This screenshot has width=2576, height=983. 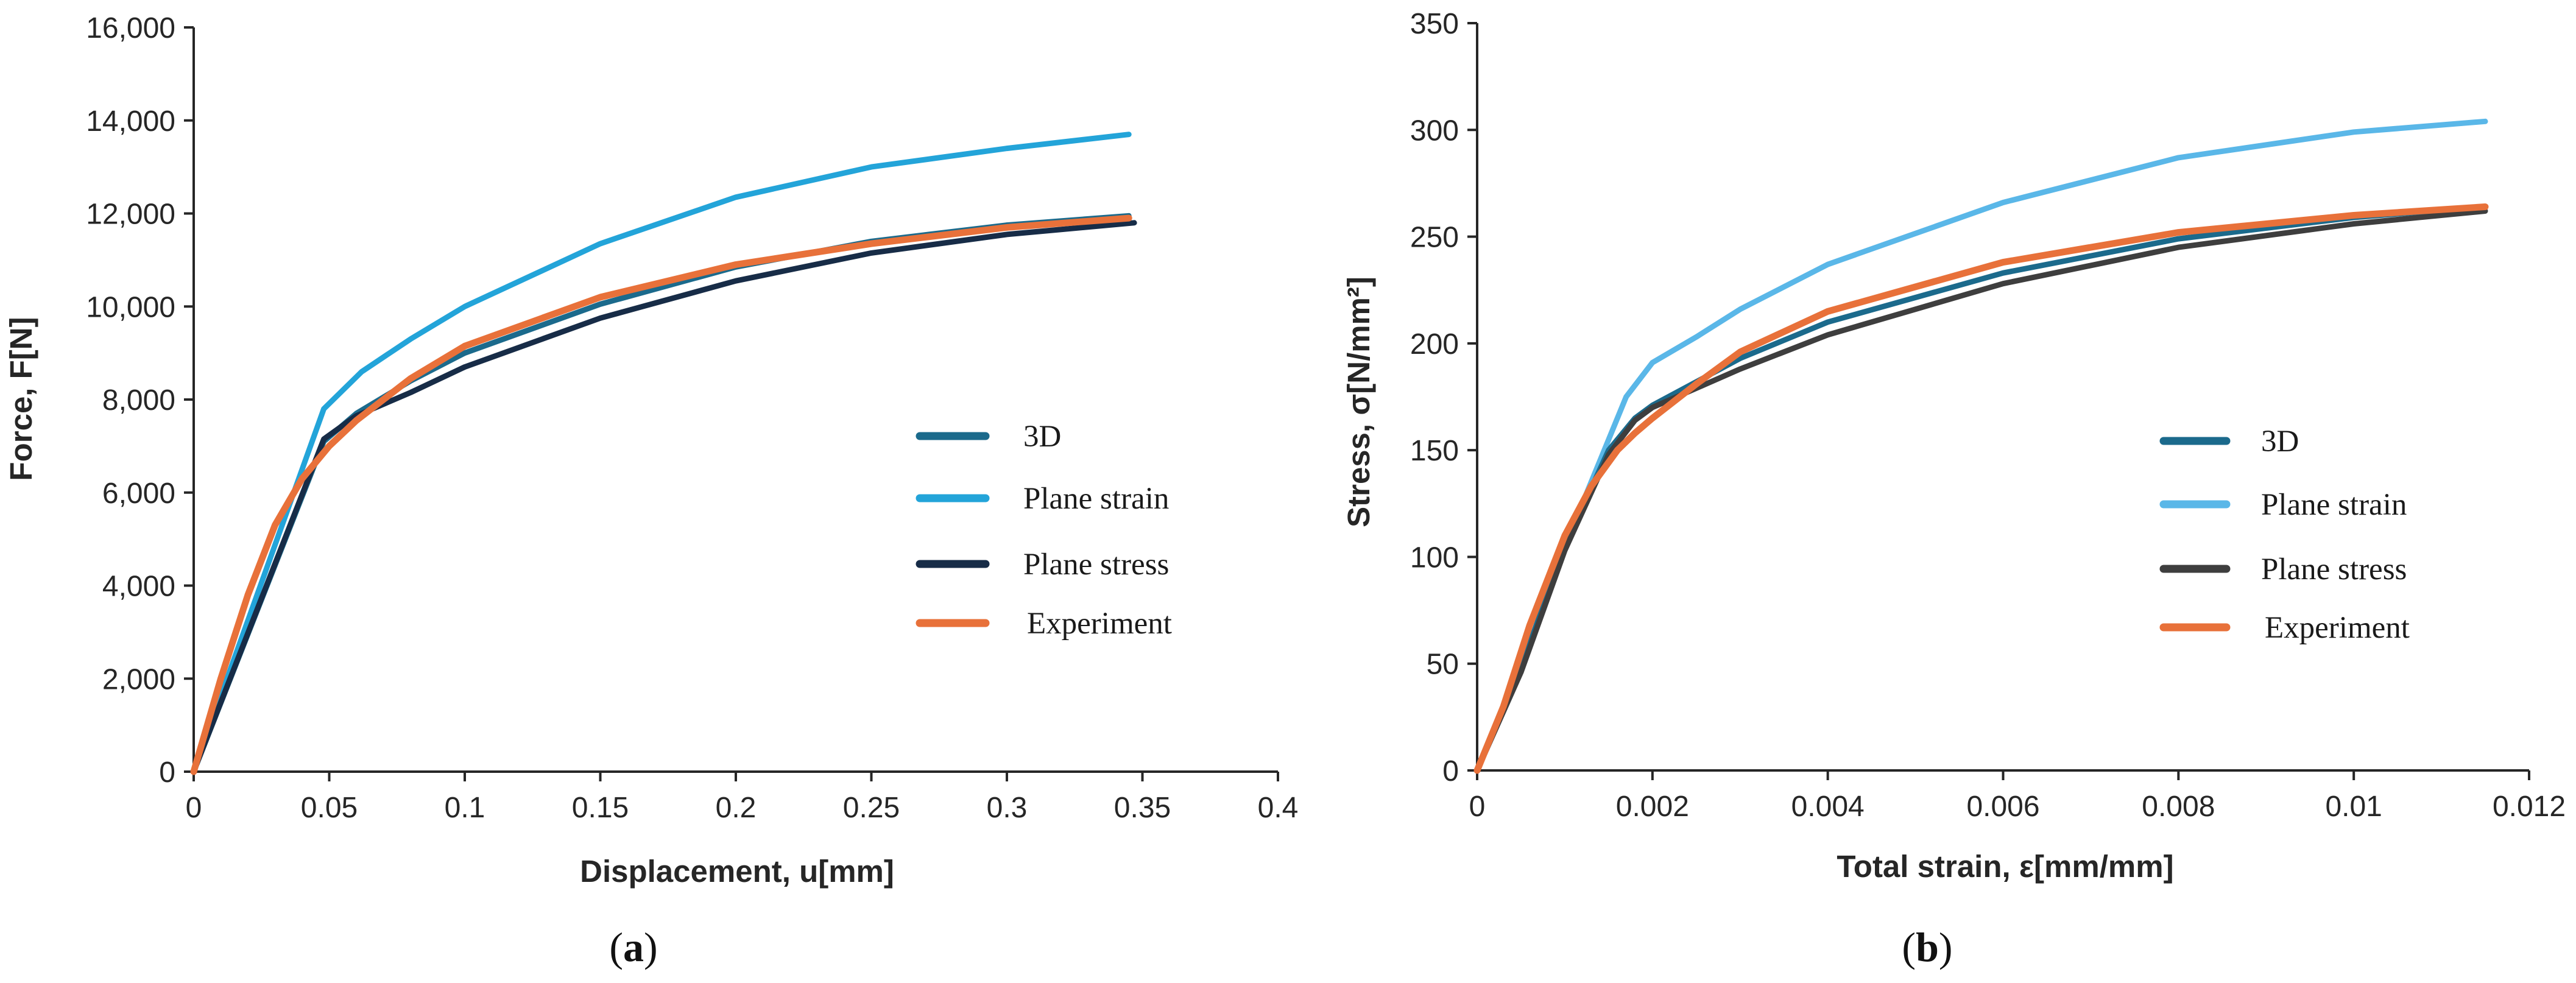 I want to click on chart-a-xtick-label: 0.2, so click(x=736, y=808).